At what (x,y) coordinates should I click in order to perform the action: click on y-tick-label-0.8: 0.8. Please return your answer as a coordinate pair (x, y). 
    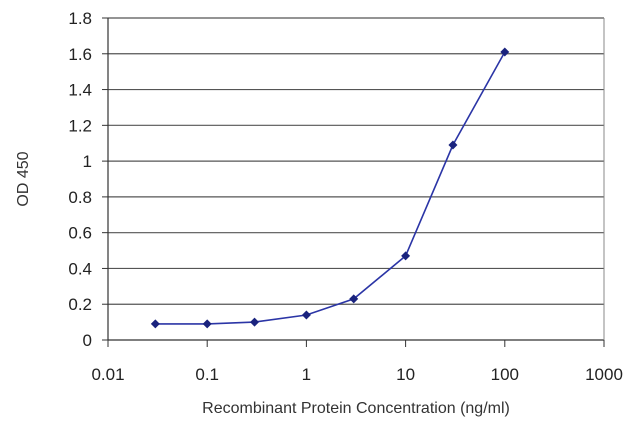
    Looking at the image, I should click on (80, 197).